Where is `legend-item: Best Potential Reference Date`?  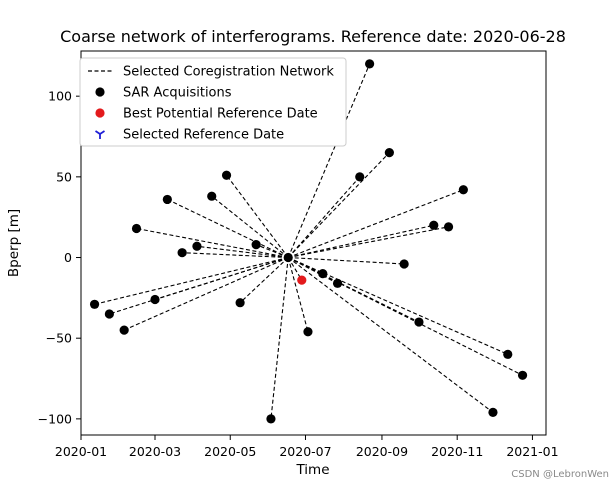
legend-item: Best Potential Reference Date is located at coordinates (206, 114).